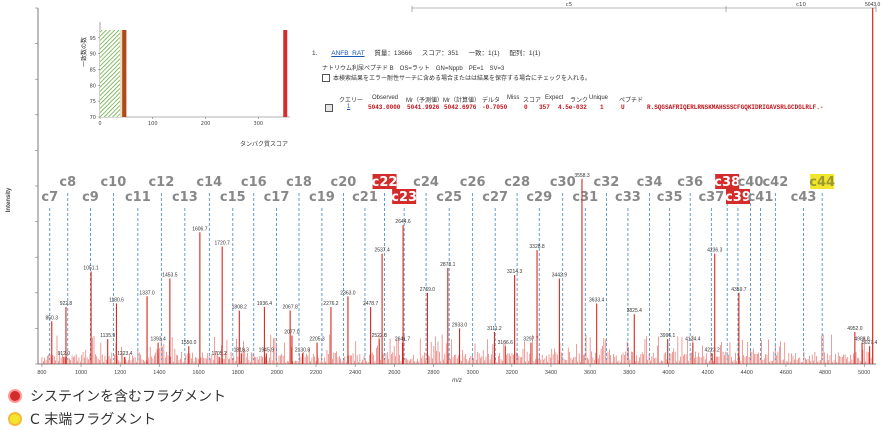 This screenshot has width=890, height=430. What do you see at coordinates (303, 350) in the screenshot?
I see `peak-label: 2130.8` at bounding box center [303, 350].